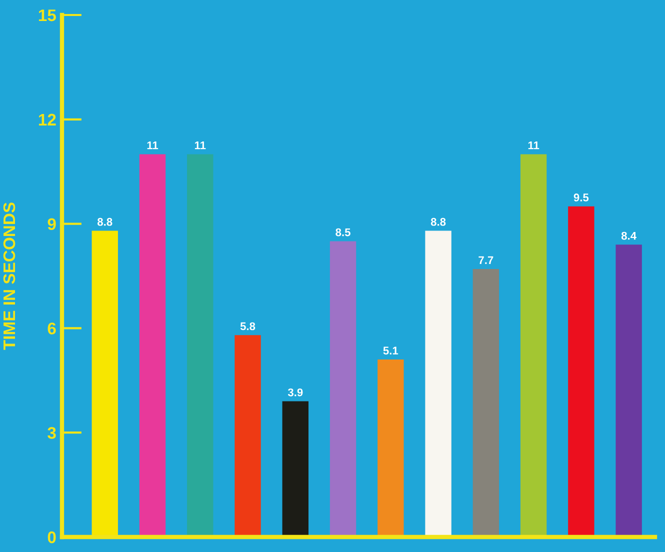  Describe the element at coordinates (52, 328) in the screenshot. I see `y-tick-label: 6` at that location.